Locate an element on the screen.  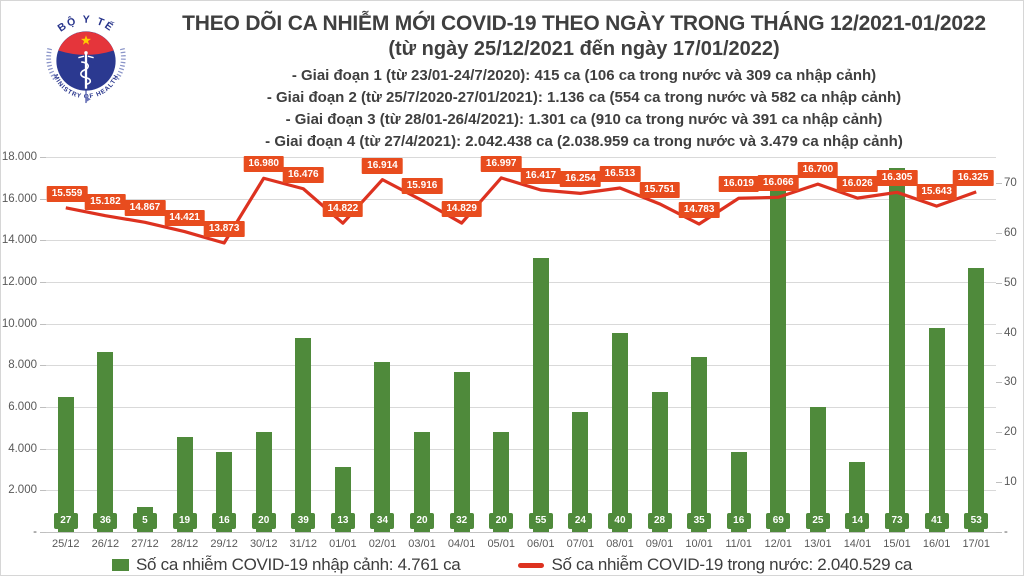
line-point-label: 16.476 is located at coordinates (303, 174).